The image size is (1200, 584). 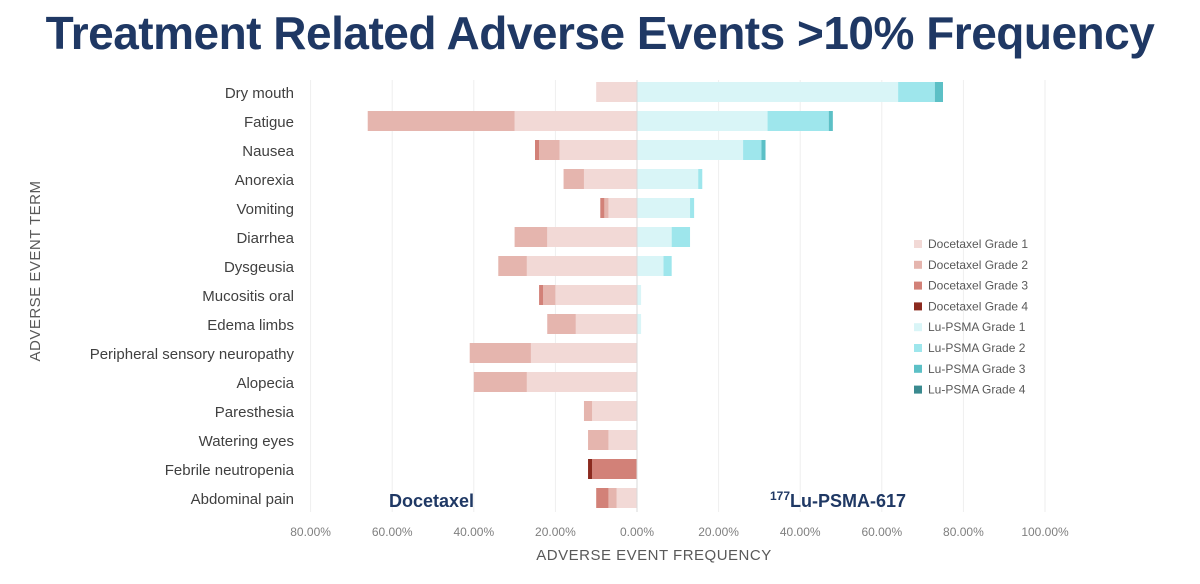 I want to click on category-label-edema-limbs: Edema limbs, so click(x=250, y=325).